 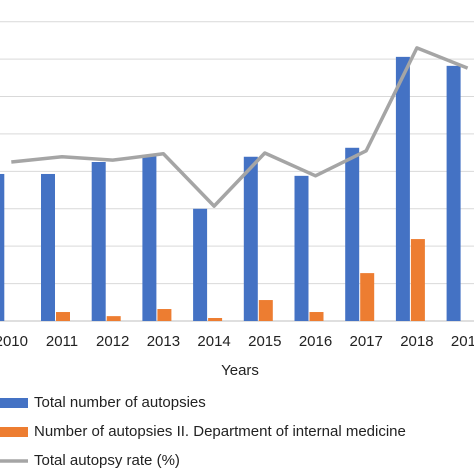 I want to click on x-tick-label: 2013, so click(x=163, y=341).